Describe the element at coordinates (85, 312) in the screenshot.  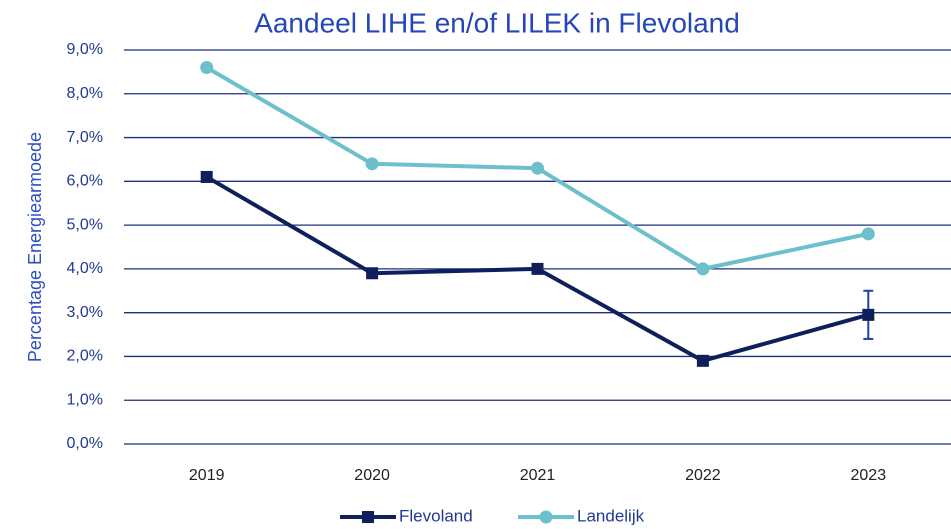
I see `y-tick-label: 3,0%` at that location.